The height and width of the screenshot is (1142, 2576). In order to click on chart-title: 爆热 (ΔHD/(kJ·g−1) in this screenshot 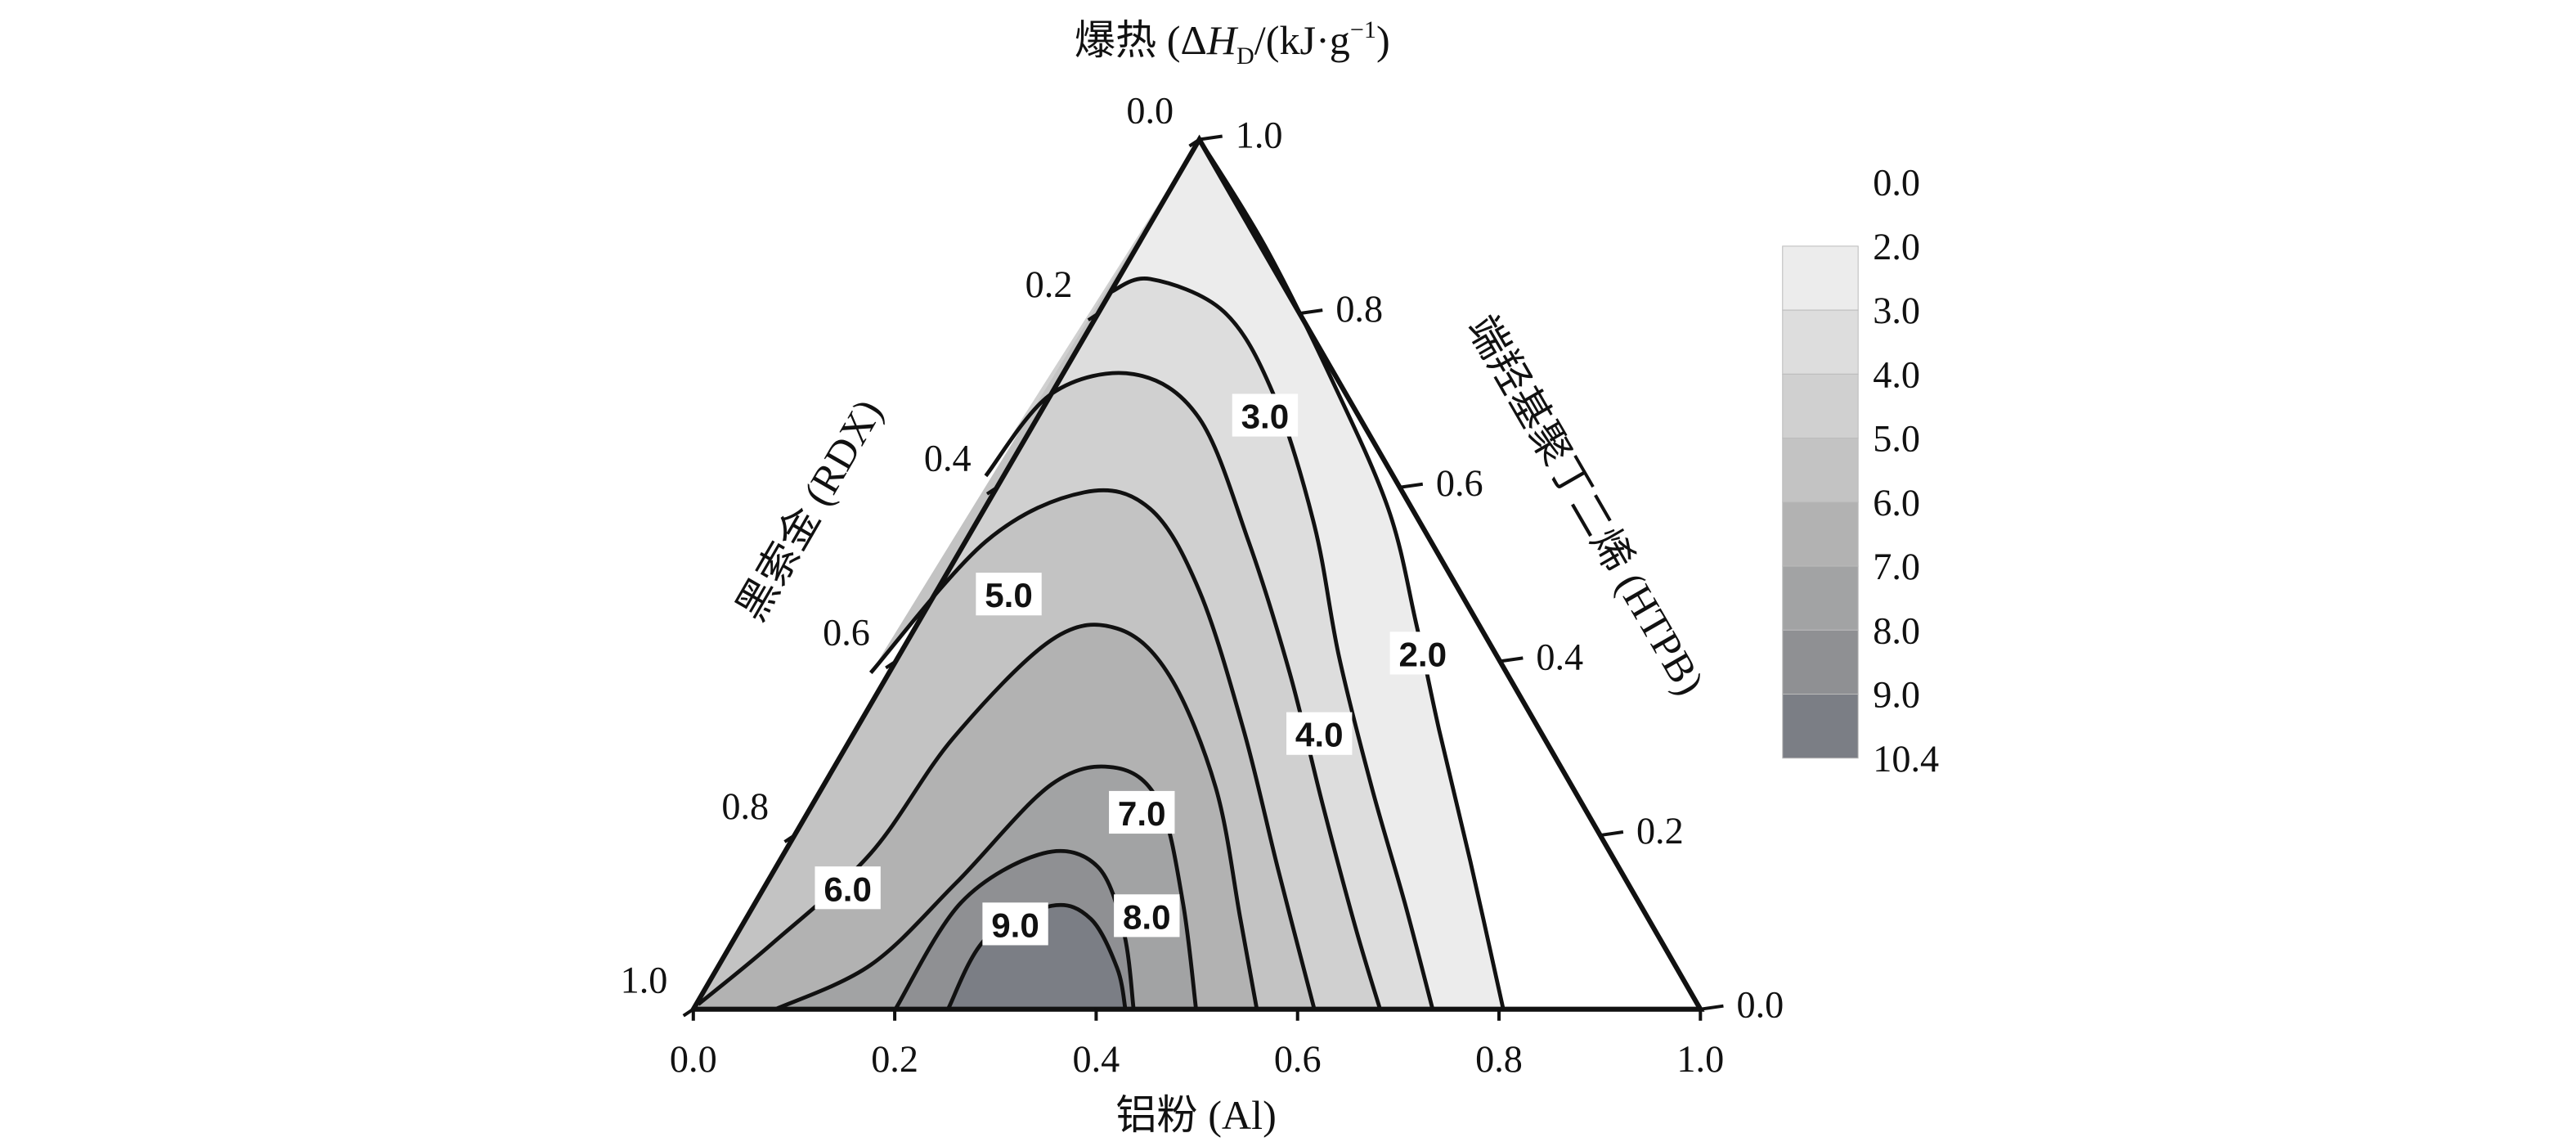, I will do `click(1232, 43)`.